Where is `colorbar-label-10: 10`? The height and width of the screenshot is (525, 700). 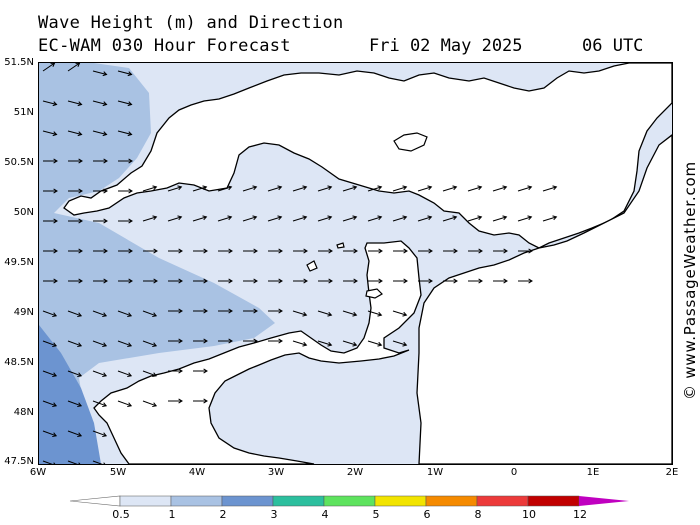 colorbar-label-10: 10 is located at coordinates (529, 514).